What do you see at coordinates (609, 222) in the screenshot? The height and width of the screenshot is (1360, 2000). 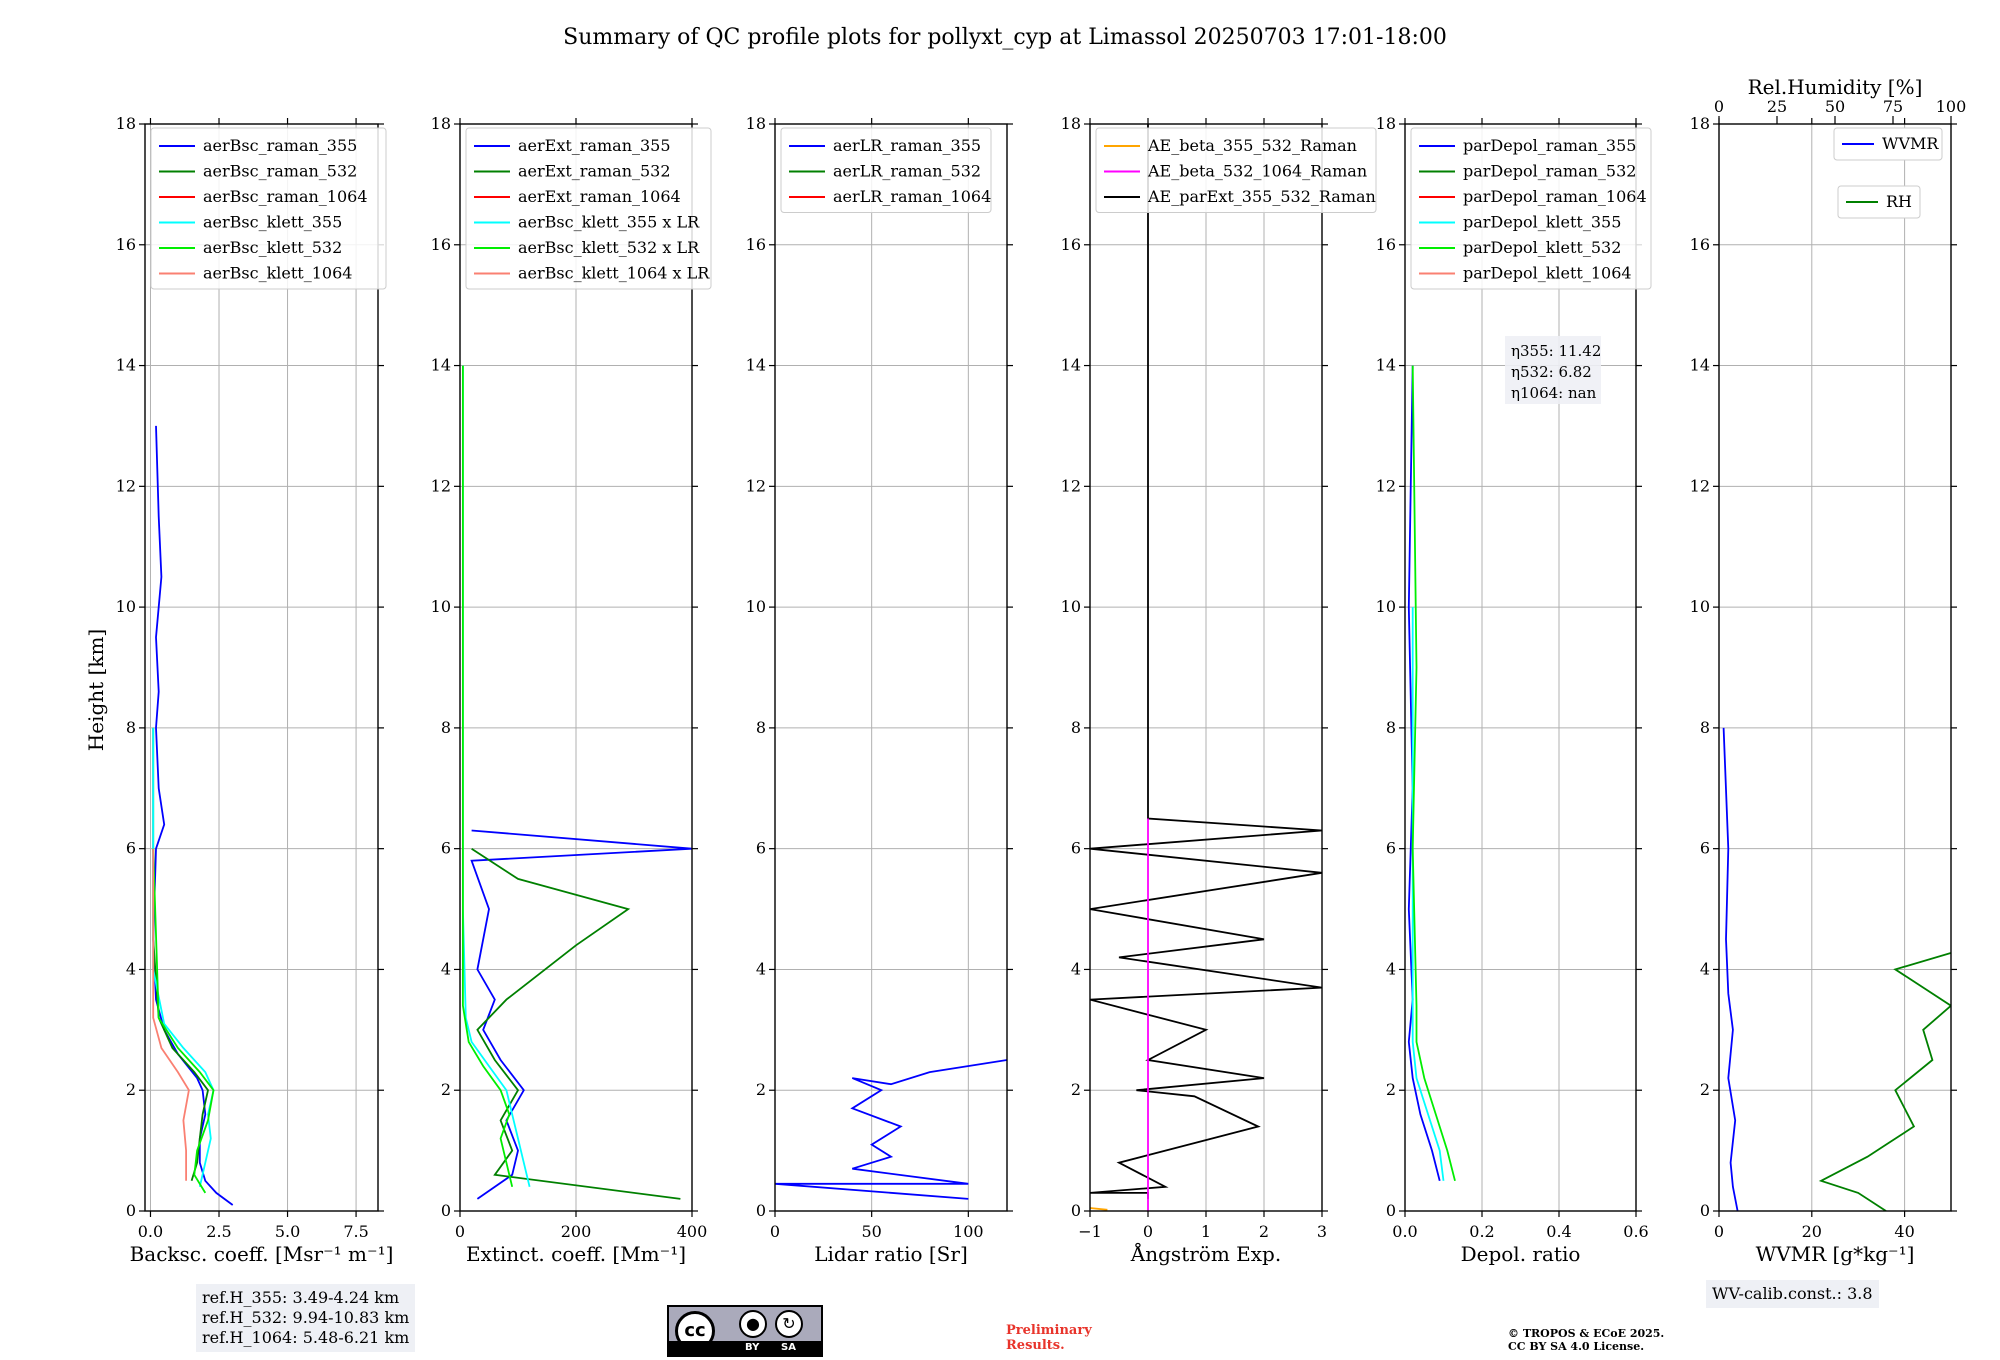 I see `legend-label-aerBsc_klett_355 x LR: aerBsc_klett_355 x LR` at bounding box center [609, 222].